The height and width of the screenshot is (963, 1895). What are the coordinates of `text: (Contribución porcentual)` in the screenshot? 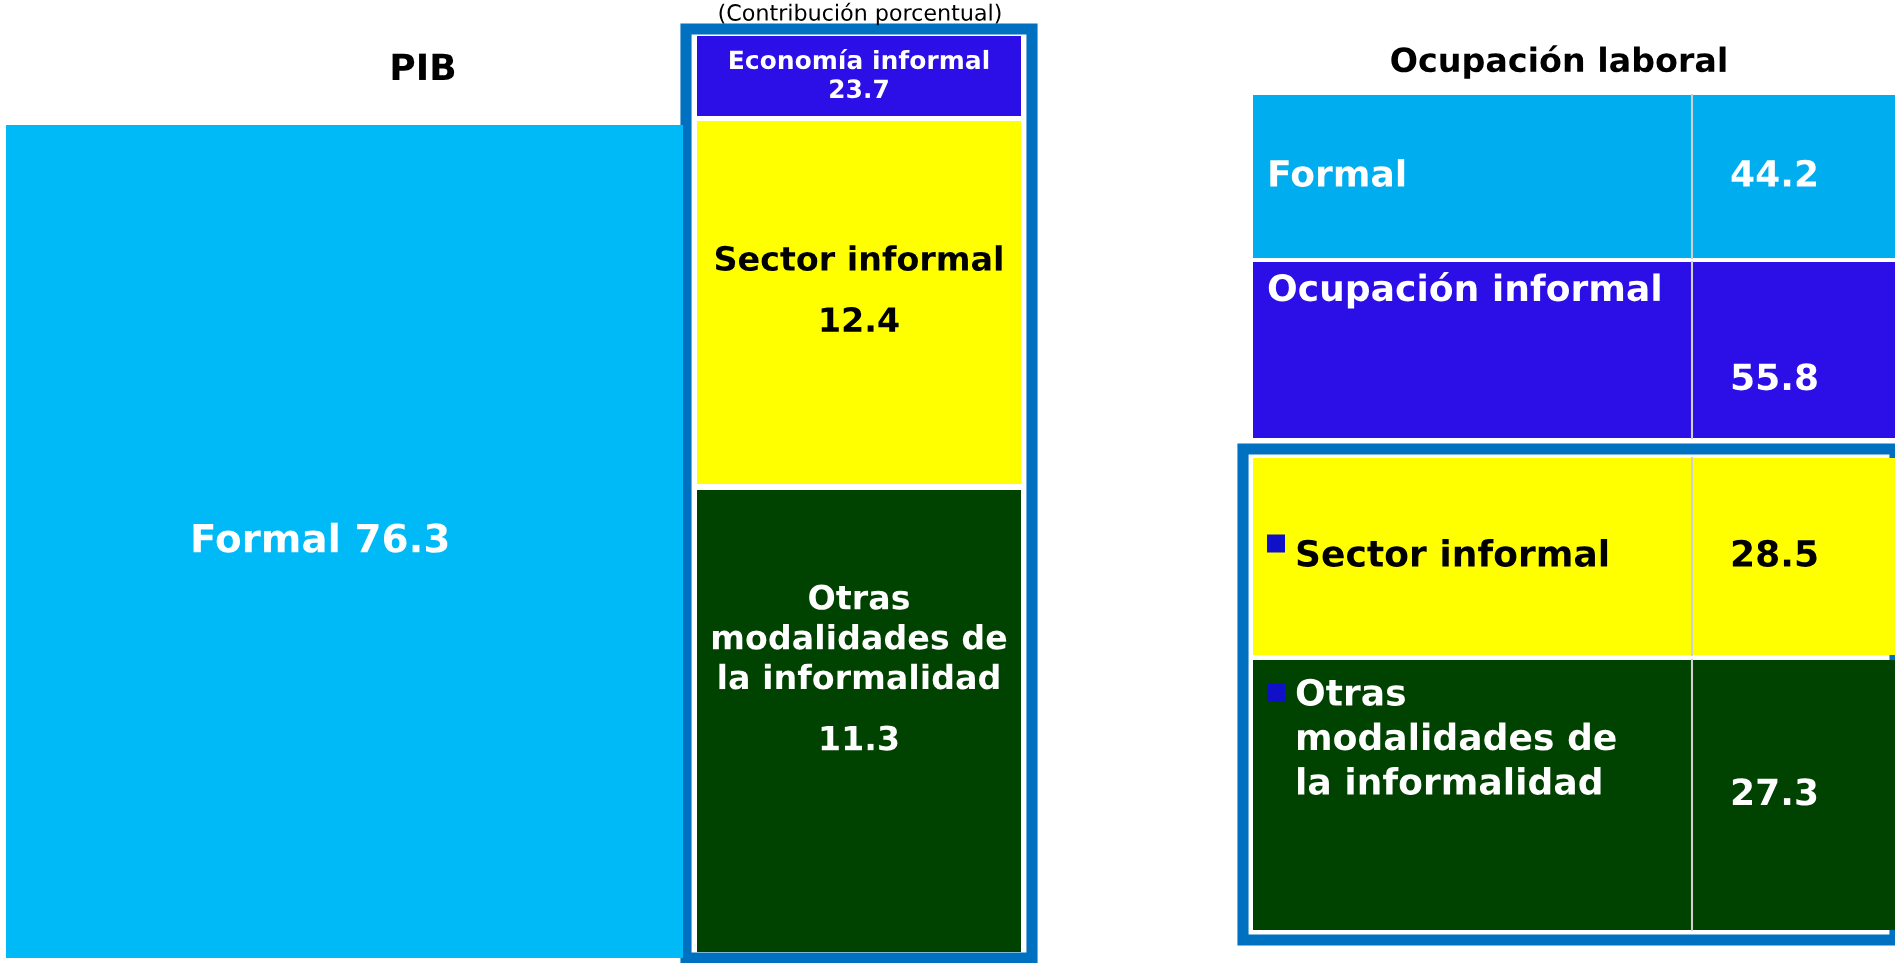 It's located at (860, 14).